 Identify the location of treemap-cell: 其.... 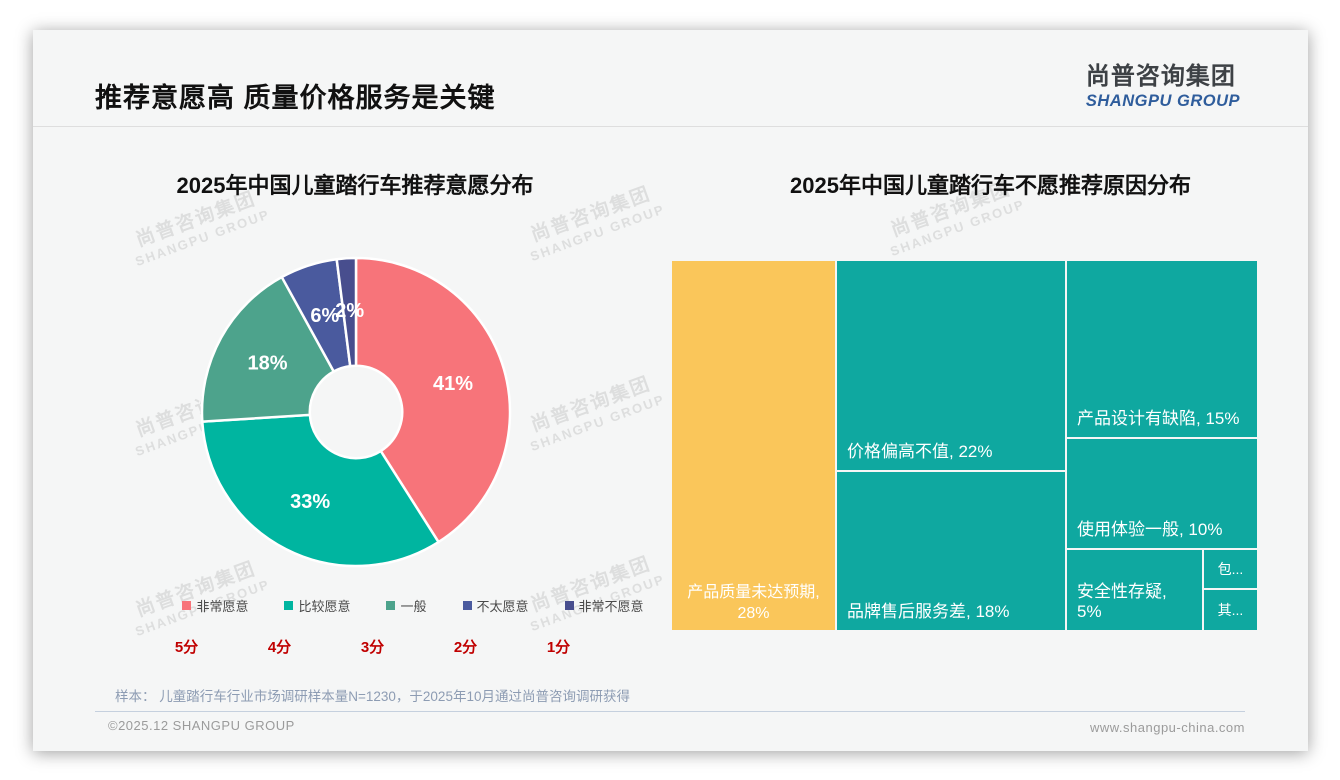
(1230, 610).